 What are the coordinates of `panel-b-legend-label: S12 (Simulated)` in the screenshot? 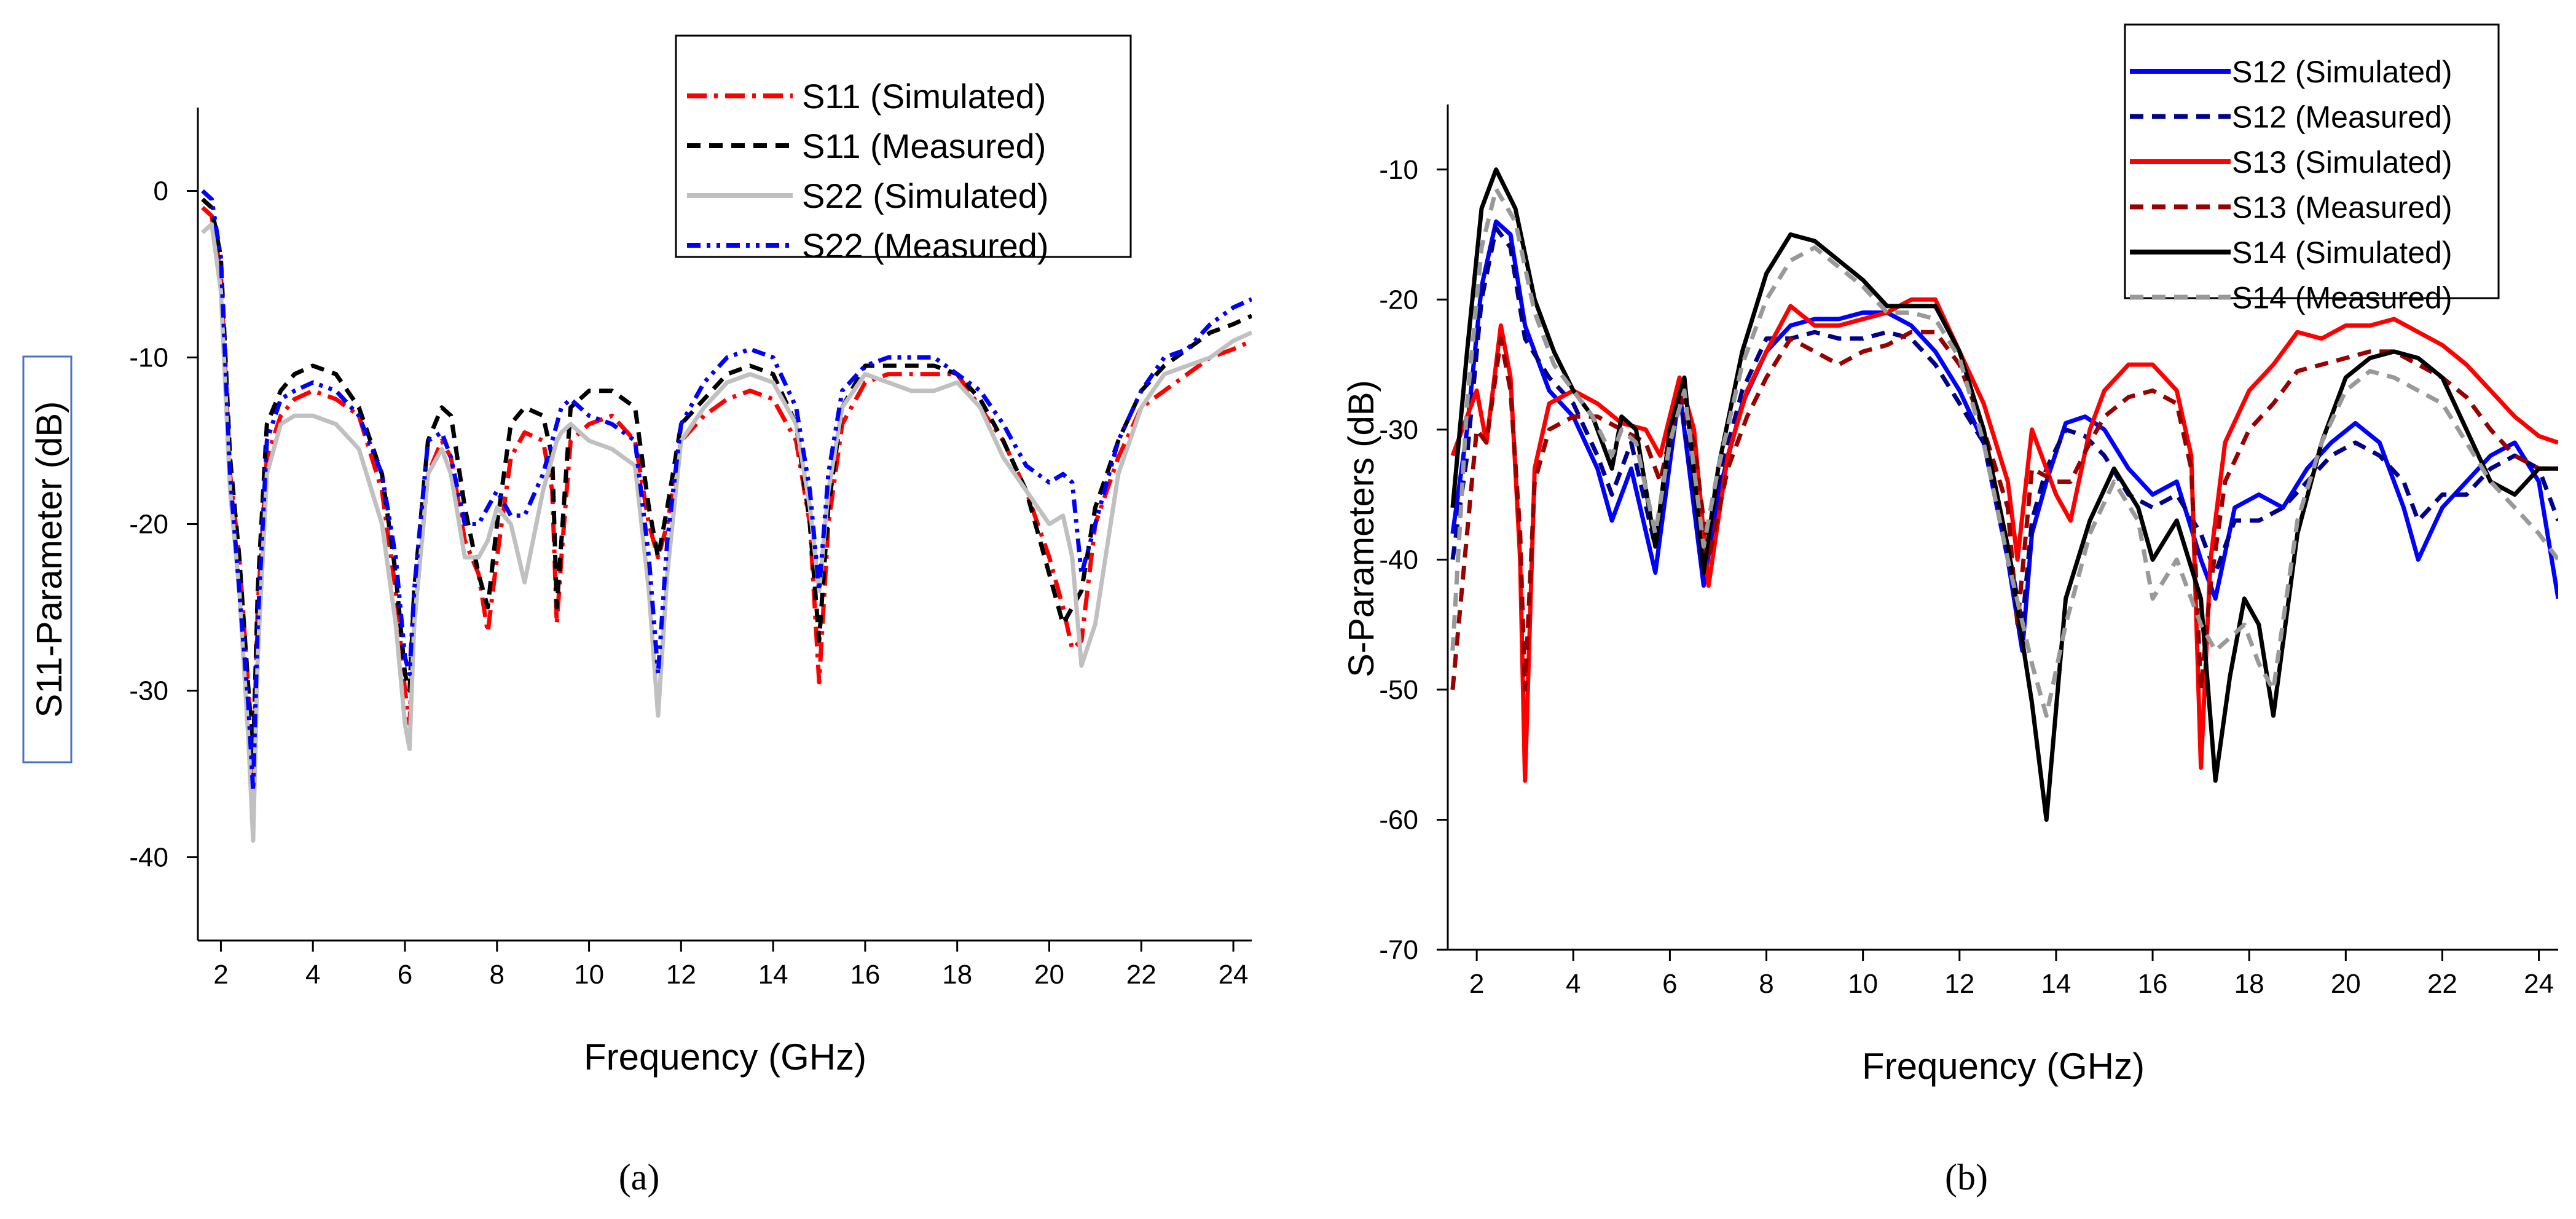 It's located at (2342, 72).